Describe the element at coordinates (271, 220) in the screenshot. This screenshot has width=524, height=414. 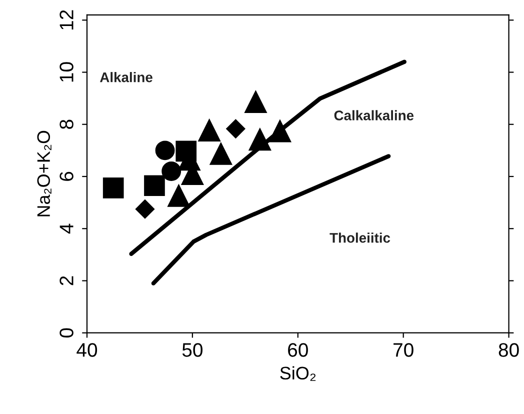
I see `line-series` at that location.